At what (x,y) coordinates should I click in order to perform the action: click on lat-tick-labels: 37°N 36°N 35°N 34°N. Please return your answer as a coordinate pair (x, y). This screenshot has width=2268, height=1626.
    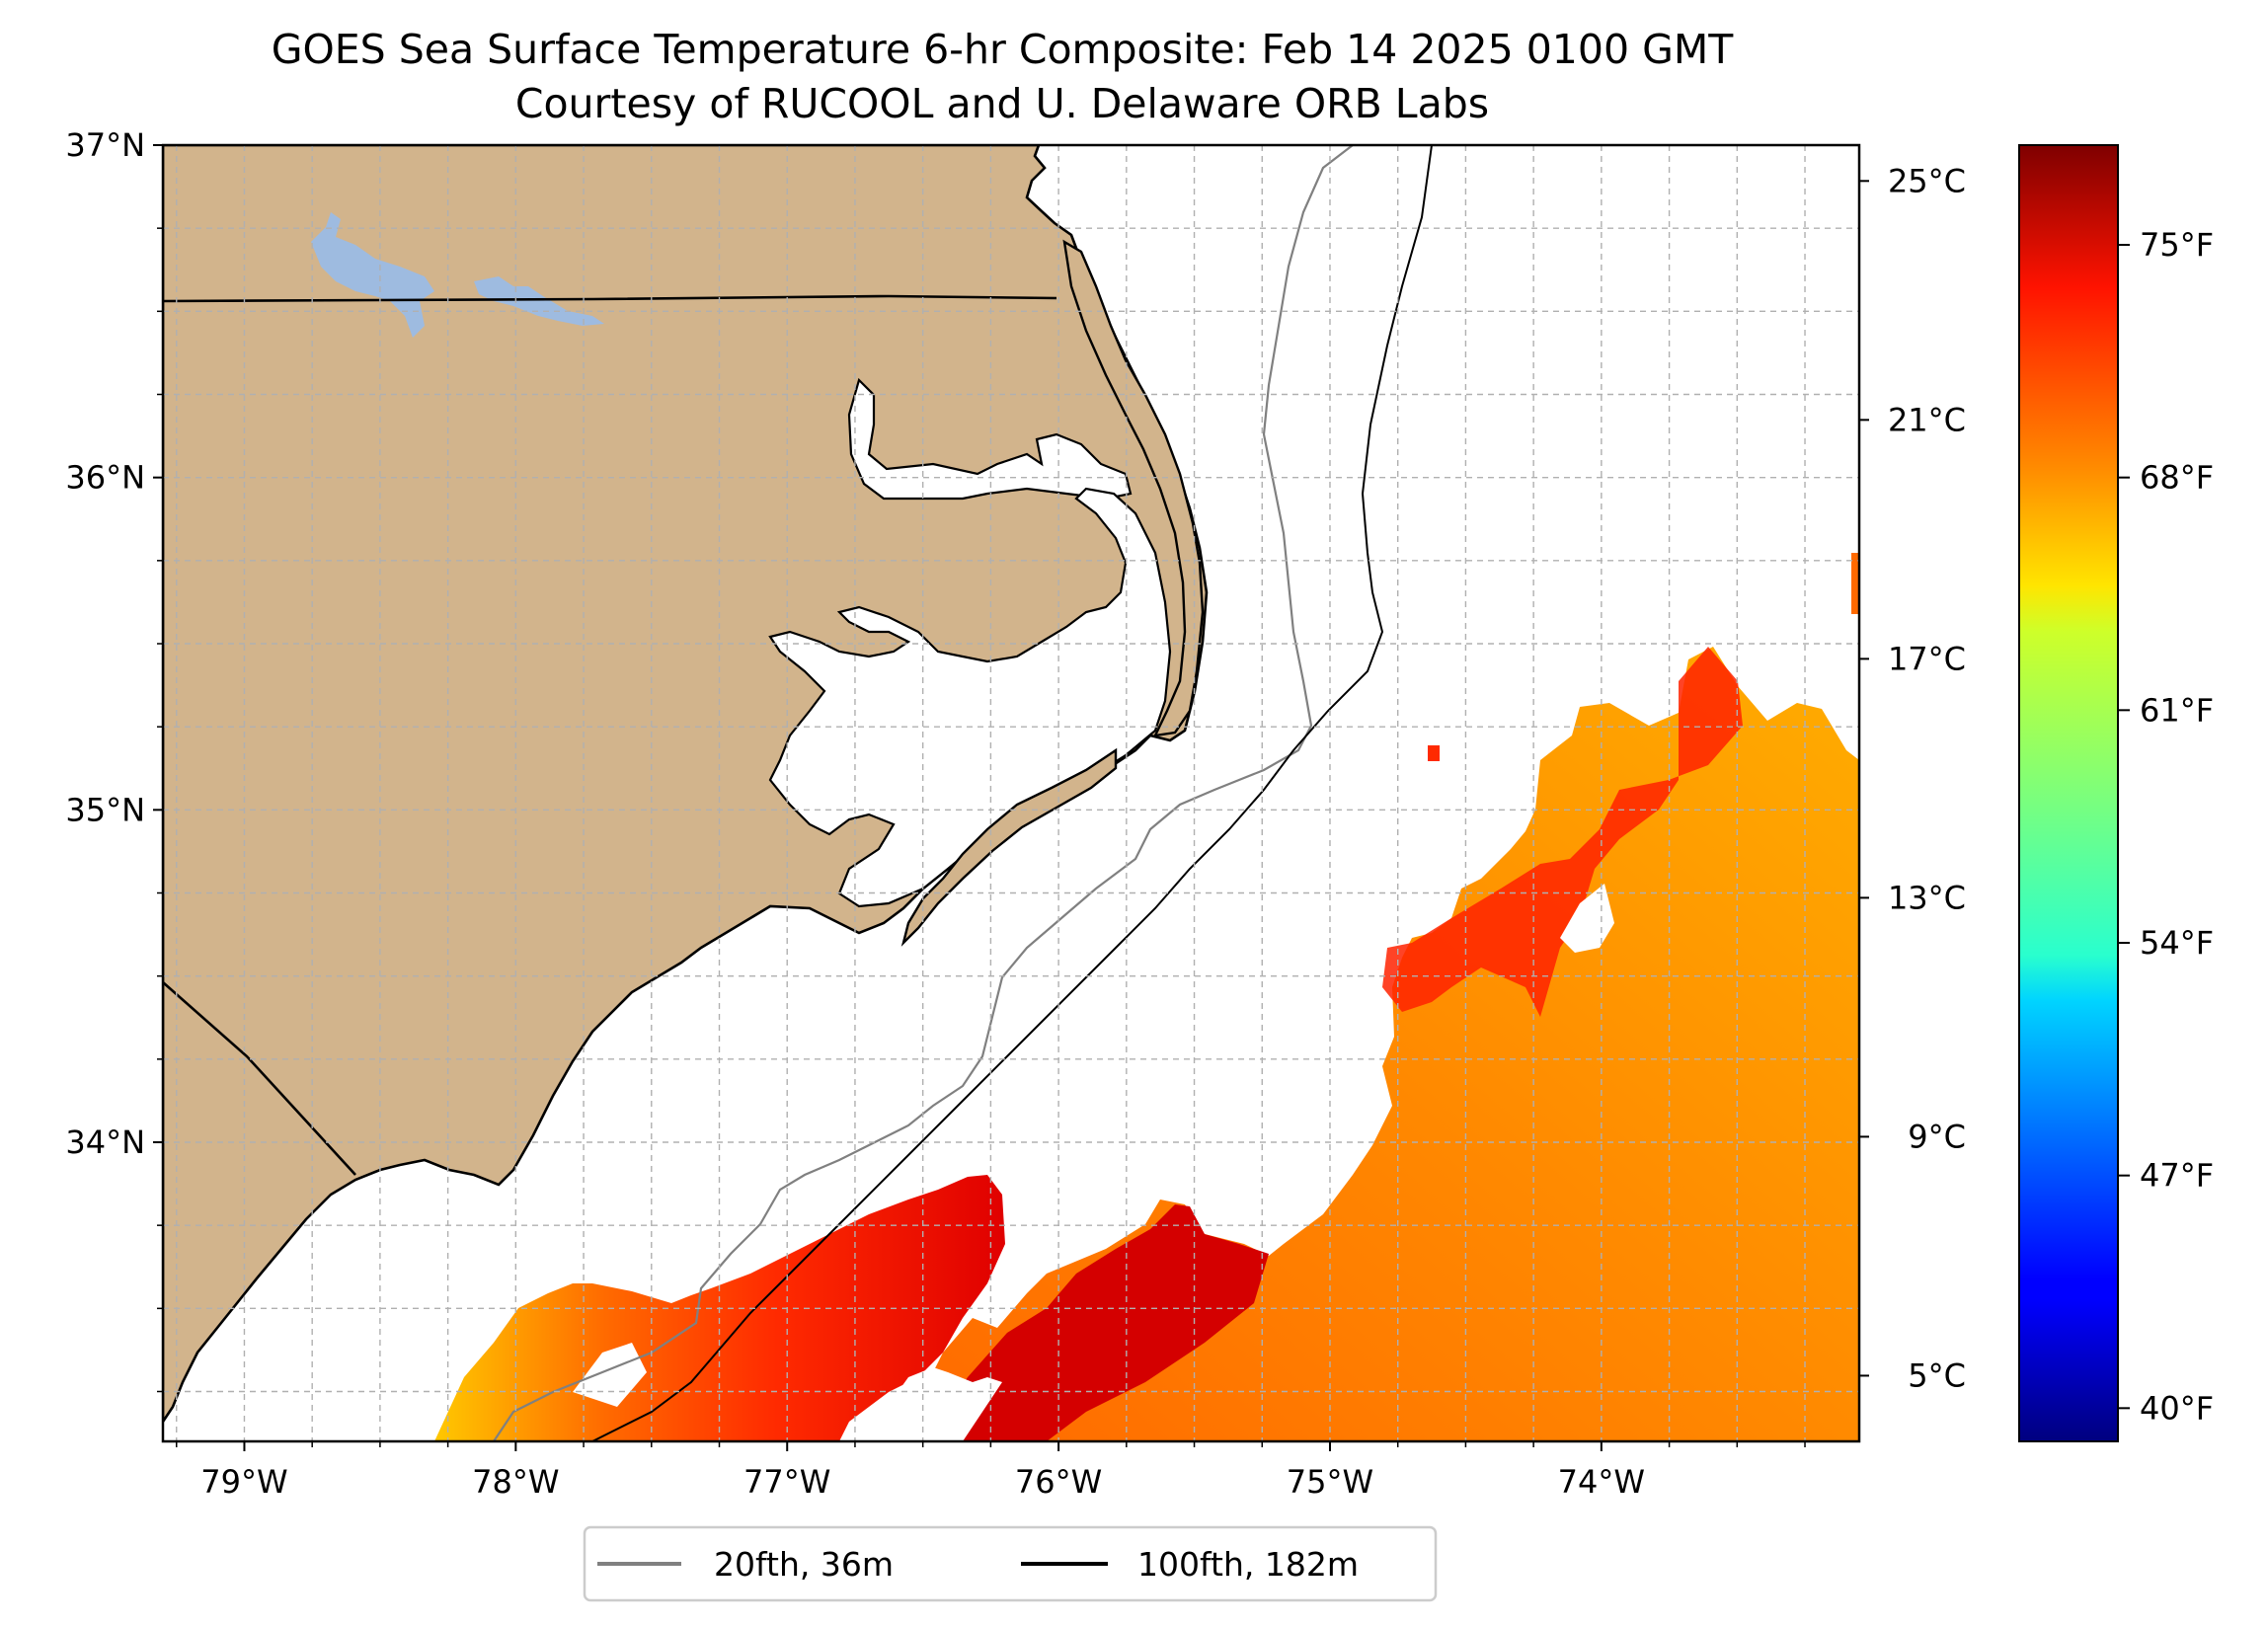
    Looking at the image, I should click on (114, 759).